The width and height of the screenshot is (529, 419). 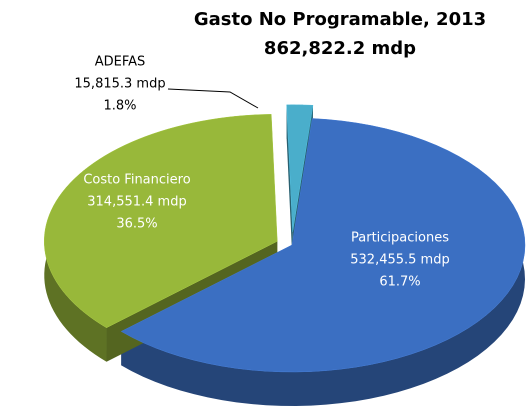 What do you see at coordinates (400, 238) in the screenshot?
I see `slice-label: Participaciones` at bounding box center [400, 238].